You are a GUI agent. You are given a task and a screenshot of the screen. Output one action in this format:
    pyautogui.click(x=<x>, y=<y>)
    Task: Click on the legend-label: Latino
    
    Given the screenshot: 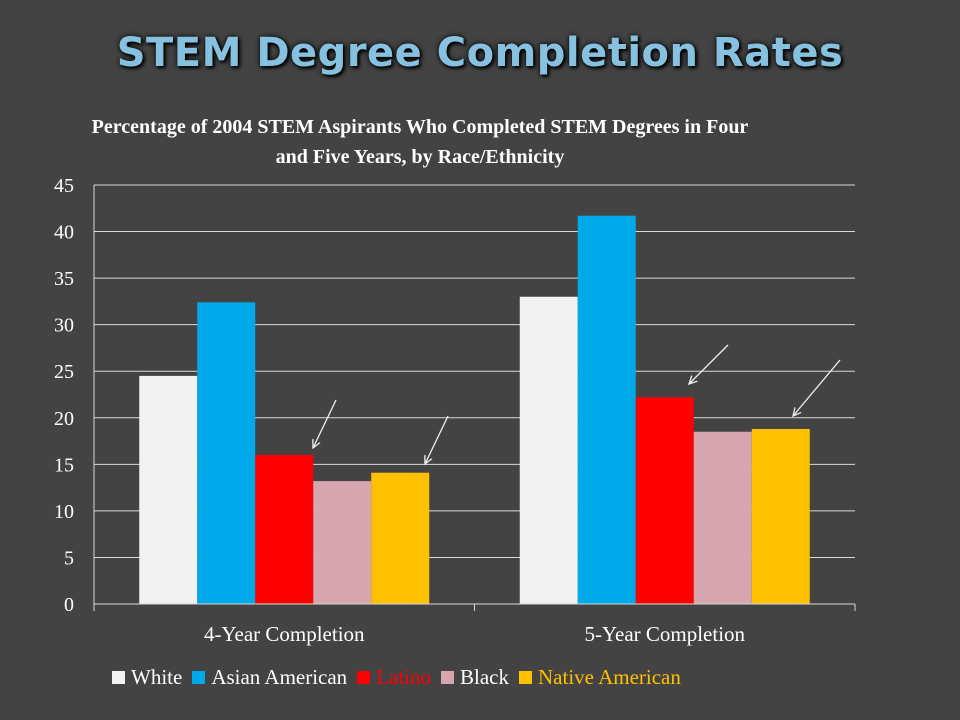 What is the action you would take?
    pyautogui.click(x=404, y=676)
    